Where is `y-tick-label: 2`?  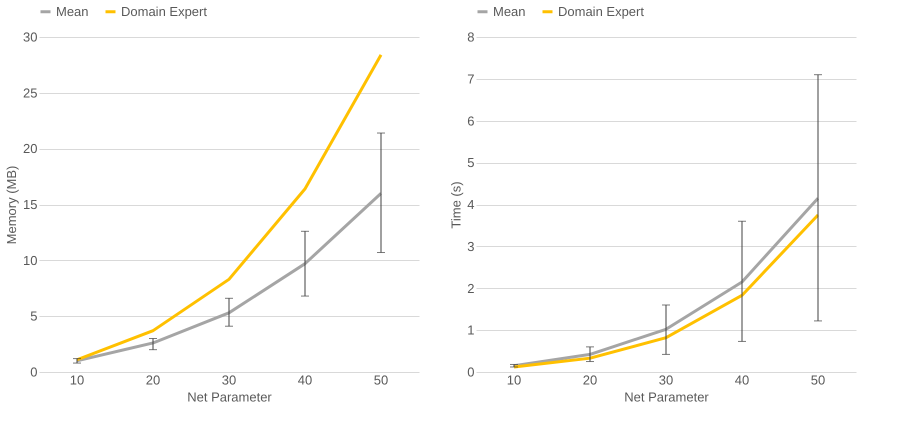
y-tick-label: 2 is located at coordinates (470, 288).